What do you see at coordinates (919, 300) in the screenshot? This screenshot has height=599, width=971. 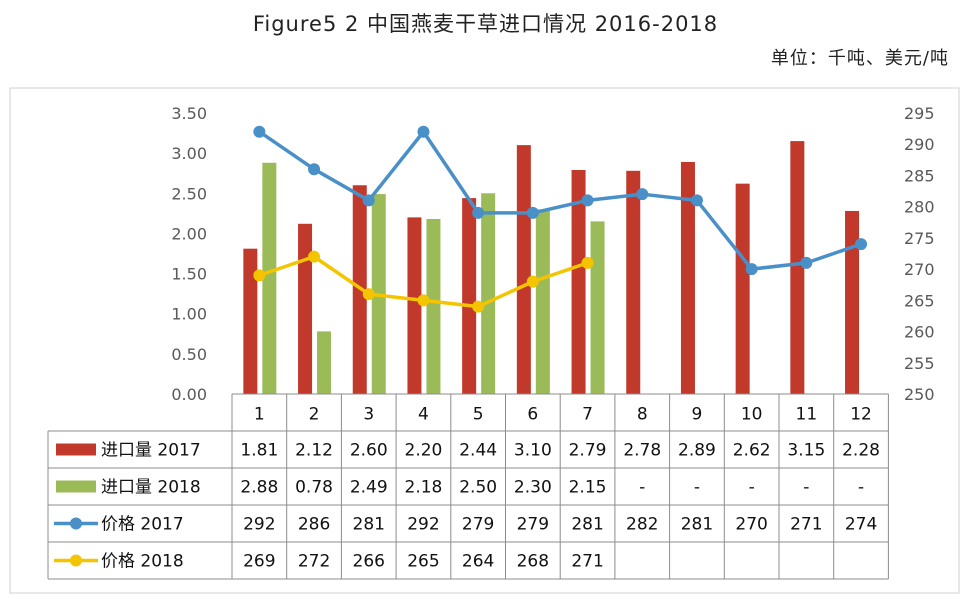 I see `right-axis-tick-label: 265` at bounding box center [919, 300].